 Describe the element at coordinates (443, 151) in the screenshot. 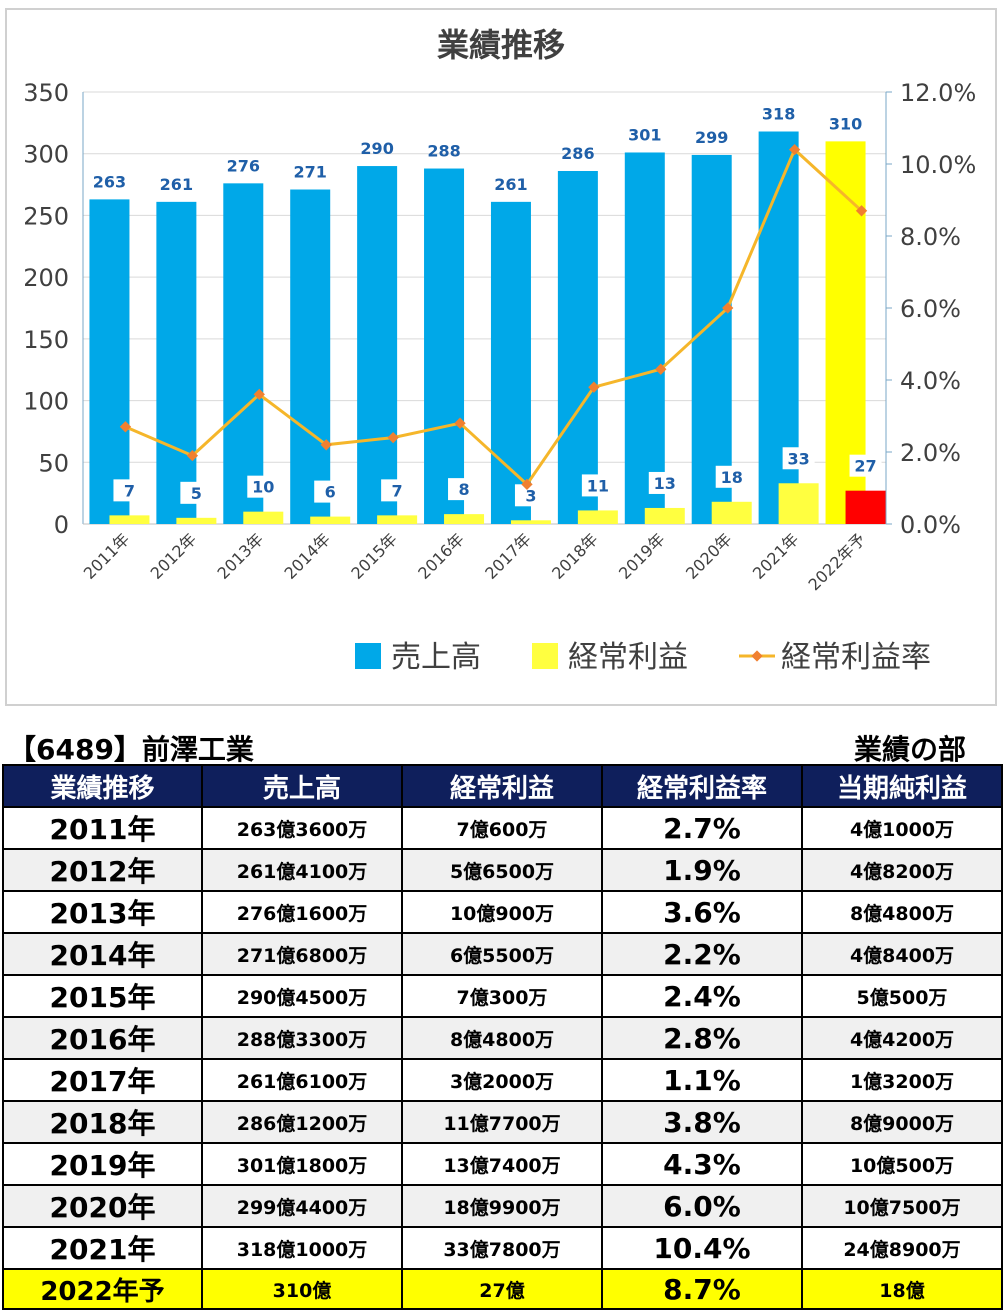

I see `sales-data-label: 288` at that location.